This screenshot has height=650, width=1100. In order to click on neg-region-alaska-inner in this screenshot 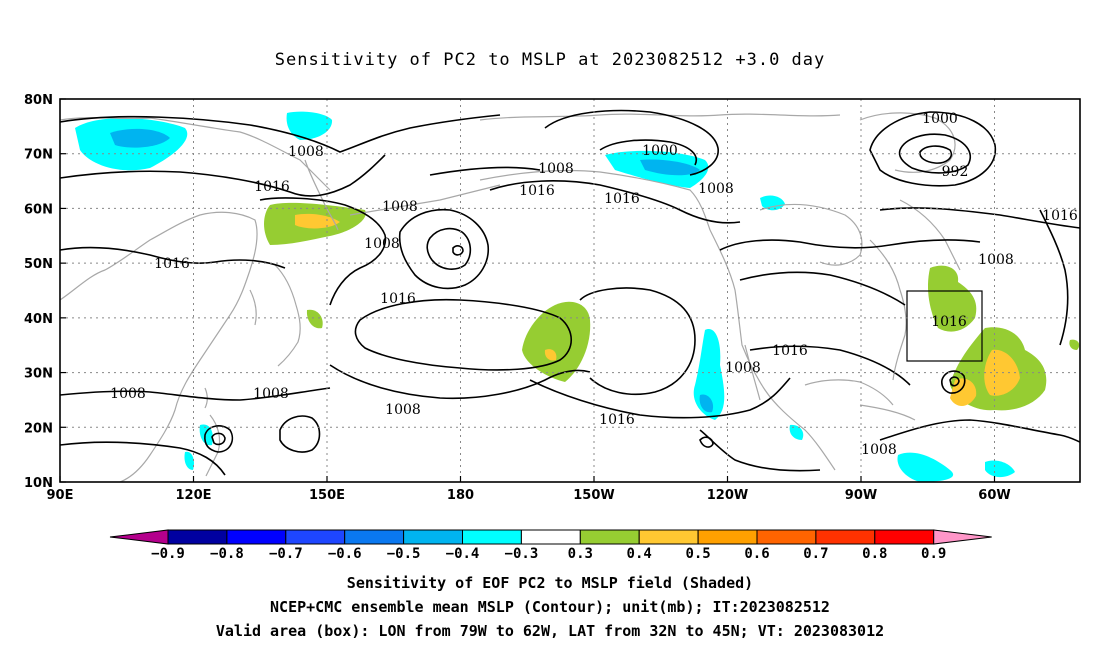, I will do `click(670, 167)`.